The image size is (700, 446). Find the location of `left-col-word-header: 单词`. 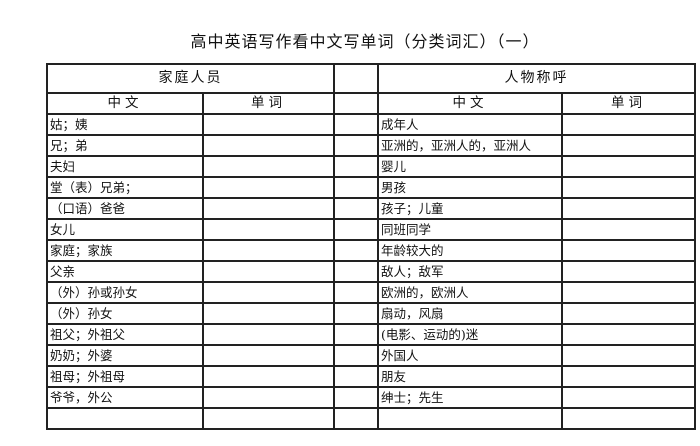

left-col-word-header: 单词 is located at coordinates (268, 103).